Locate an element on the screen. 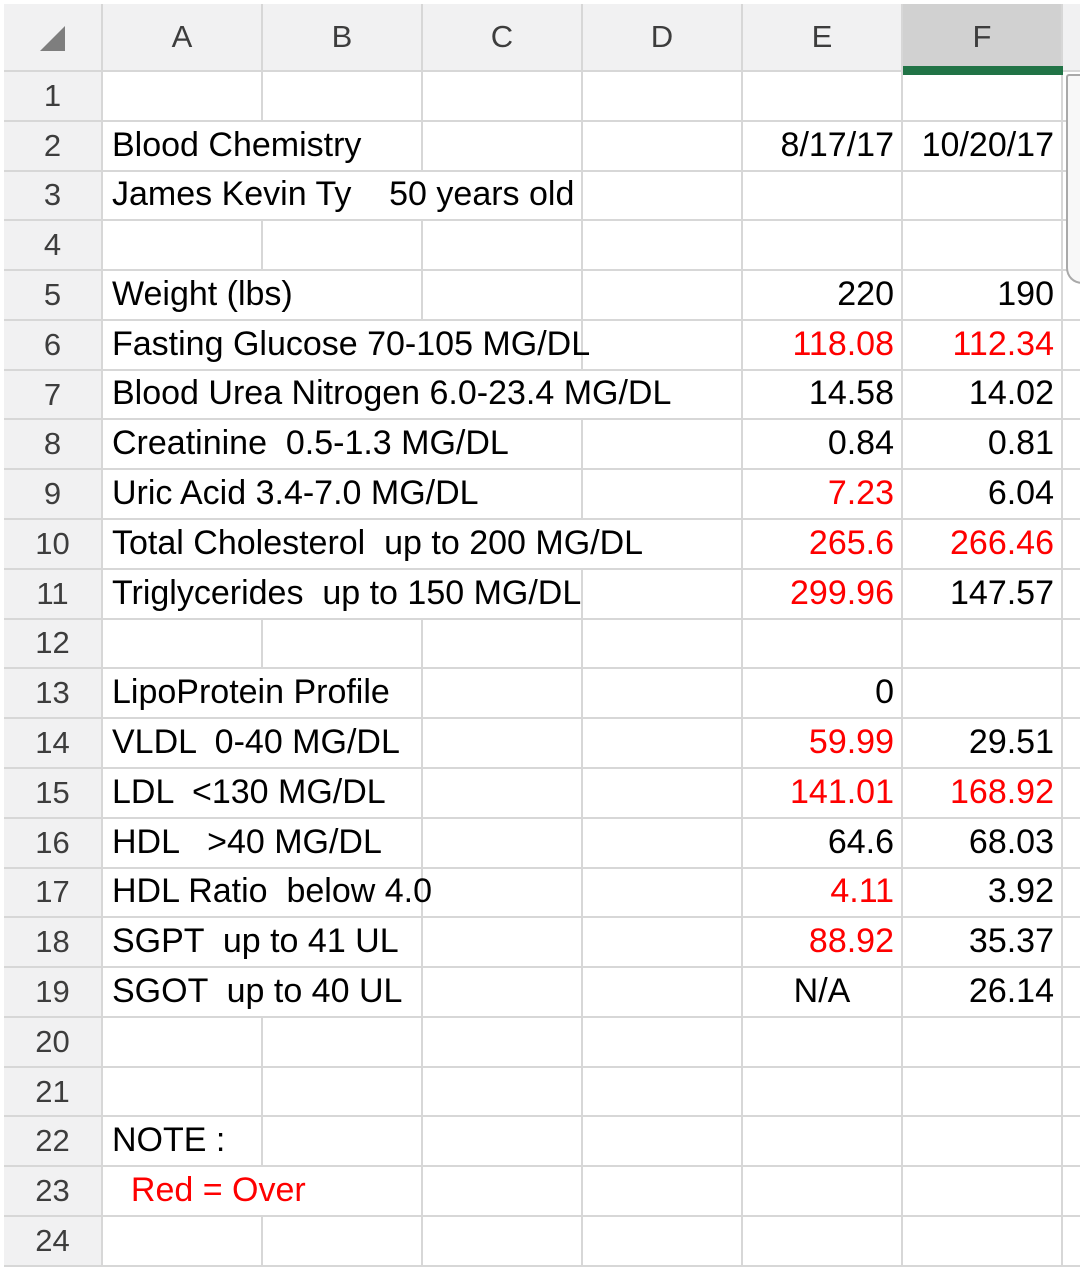 Image resolution: width=1080 pixels, height=1267 pixels. cell-C1 is located at coordinates (503, 96).